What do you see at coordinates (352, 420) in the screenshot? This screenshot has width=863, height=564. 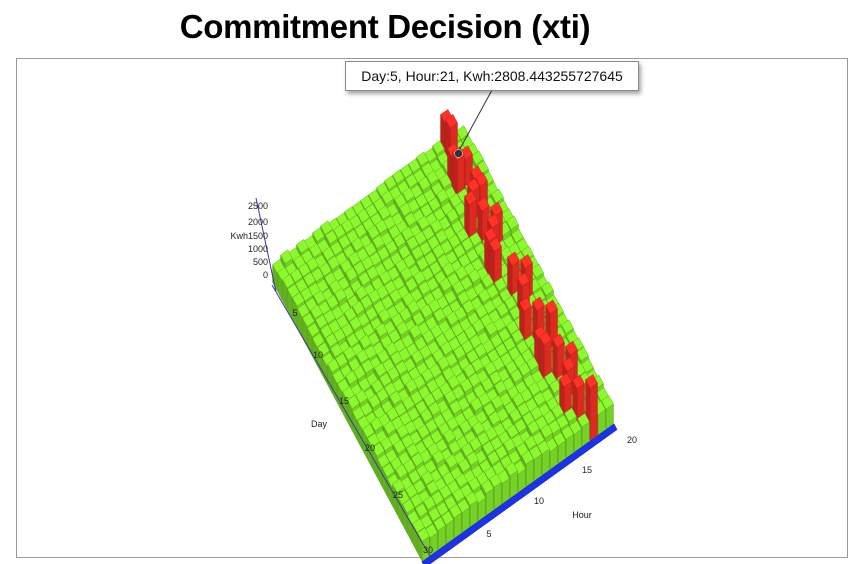 I see `day-axis: 5 10 15 20 25 30 Day` at bounding box center [352, 420].